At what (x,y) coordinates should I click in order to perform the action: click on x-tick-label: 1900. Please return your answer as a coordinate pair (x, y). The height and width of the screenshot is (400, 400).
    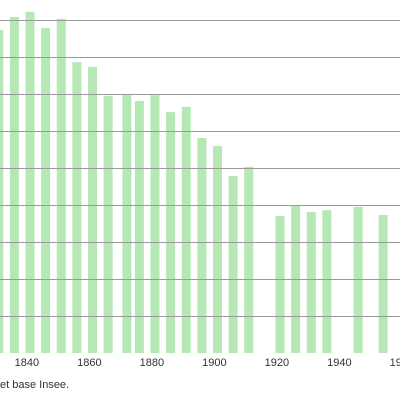
    Looking at the image, I should click on (214, 363).